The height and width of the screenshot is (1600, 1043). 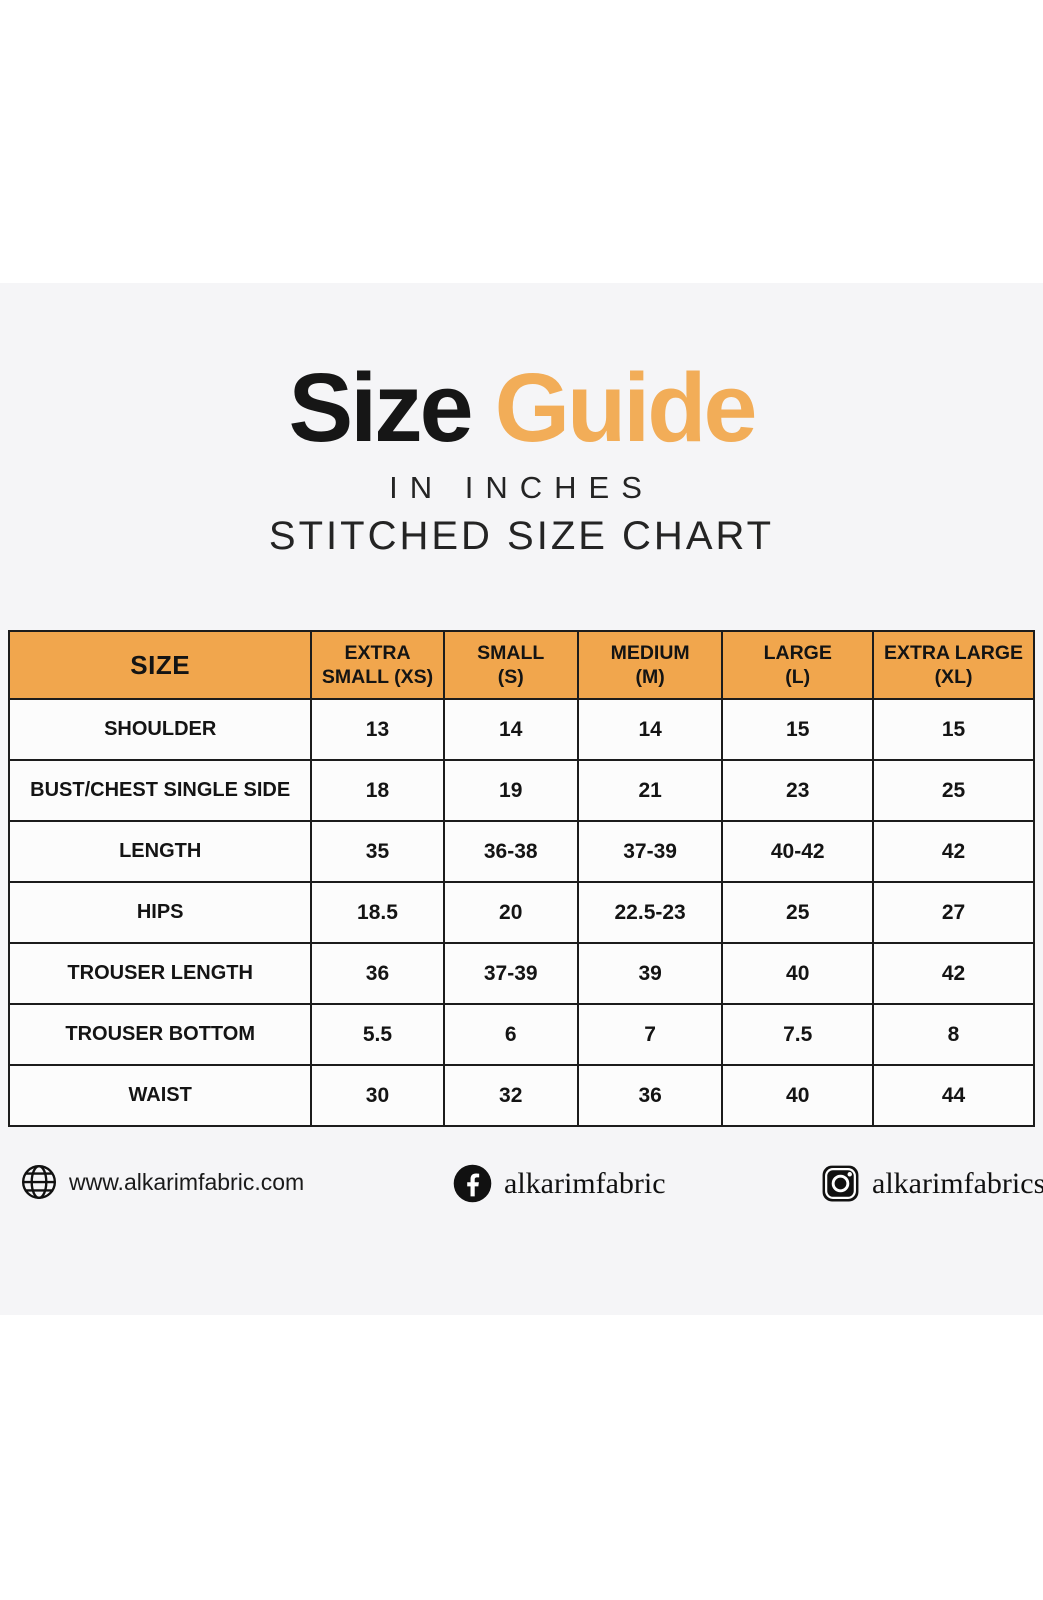 What do you see at coordinates (160, 729) in the screenshot?
I see `row-label-shoulder: SHOULDER` at bounding box center [160, 729].